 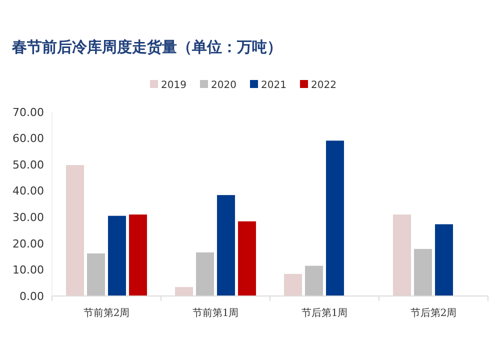 What do you see at coordinates (28, 217) in the screenshot?
I see `y-tick-label: 30.00` at bounding box center [28, 217].